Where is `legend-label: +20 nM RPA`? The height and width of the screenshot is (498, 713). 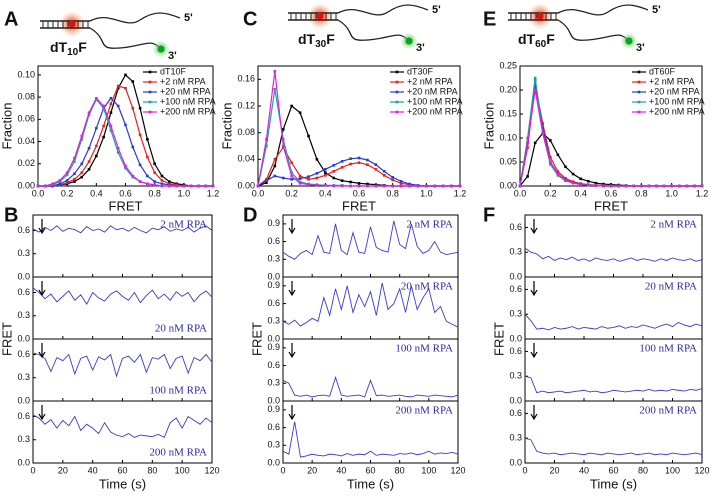 legend-label: +20 nM RPA is located at coordinates (185, 91).